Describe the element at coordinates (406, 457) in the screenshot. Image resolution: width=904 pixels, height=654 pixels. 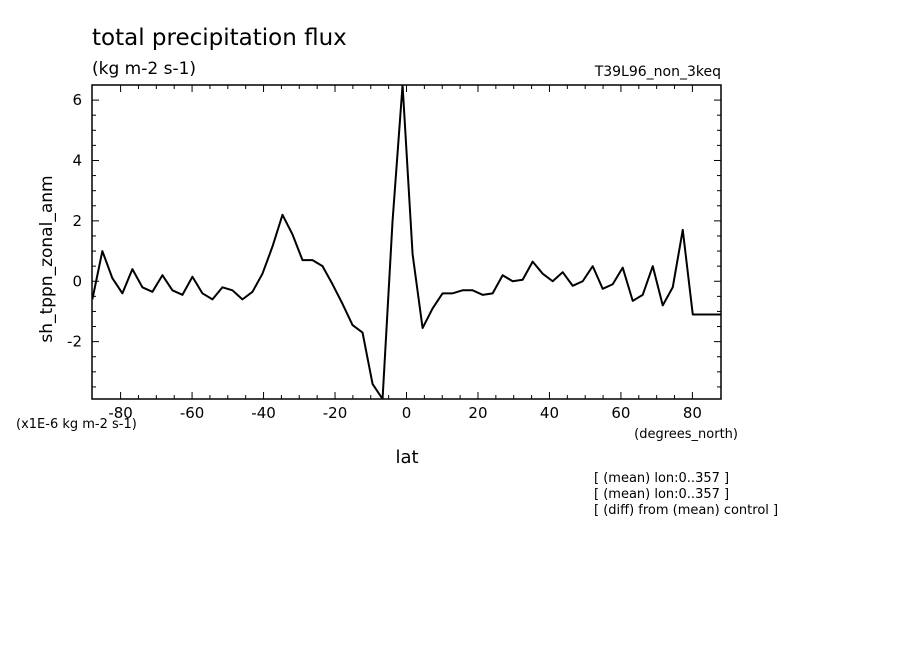
I see `x-axis-label: lat` at that location.